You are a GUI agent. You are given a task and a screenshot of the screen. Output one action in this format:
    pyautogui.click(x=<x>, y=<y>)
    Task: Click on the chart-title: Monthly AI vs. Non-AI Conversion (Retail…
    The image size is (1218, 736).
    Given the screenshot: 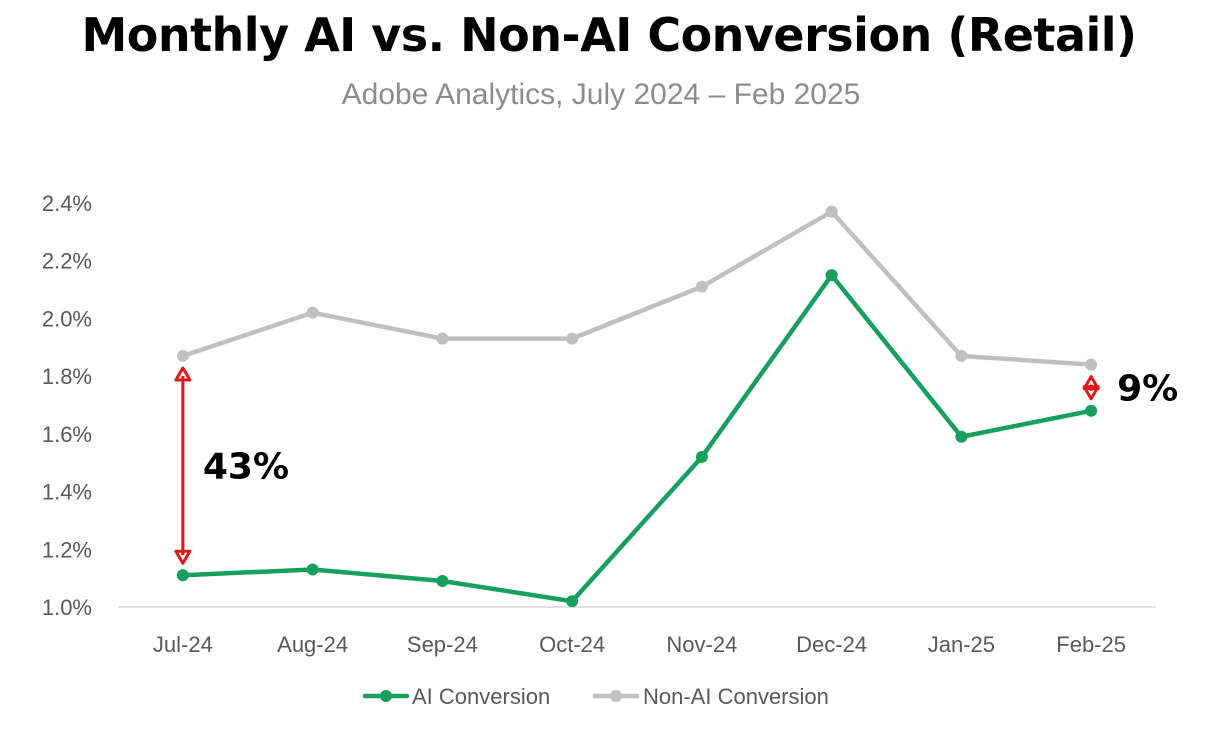 What is the action you would take?
    pyautogui.click(x=609, y=35)
    